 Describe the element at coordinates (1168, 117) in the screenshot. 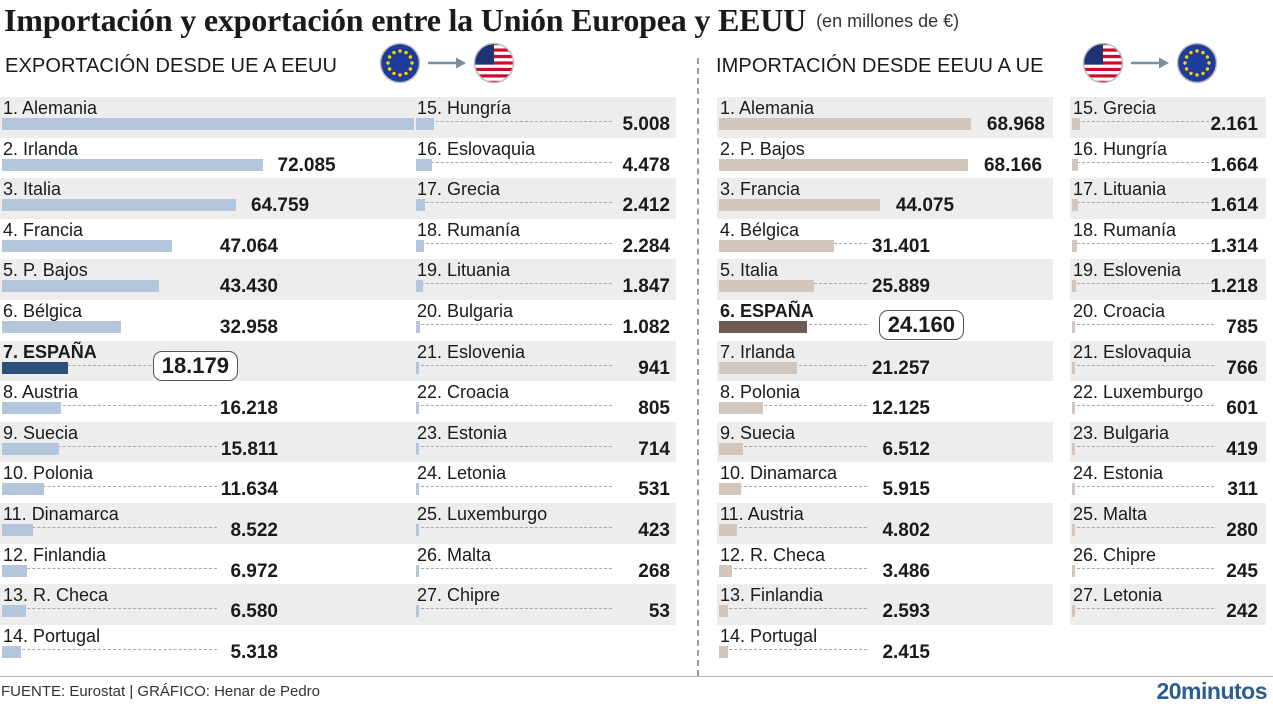

I see `chart-row: 15. Grecia 2.161` at that location.